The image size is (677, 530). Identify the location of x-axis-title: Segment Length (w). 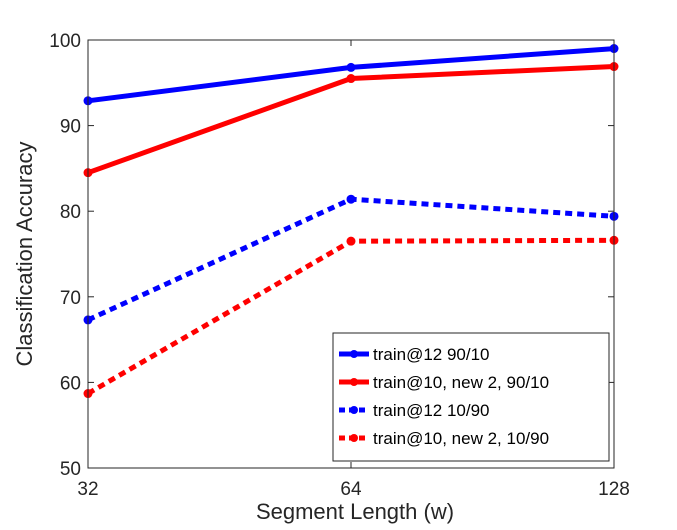
(355, 511).